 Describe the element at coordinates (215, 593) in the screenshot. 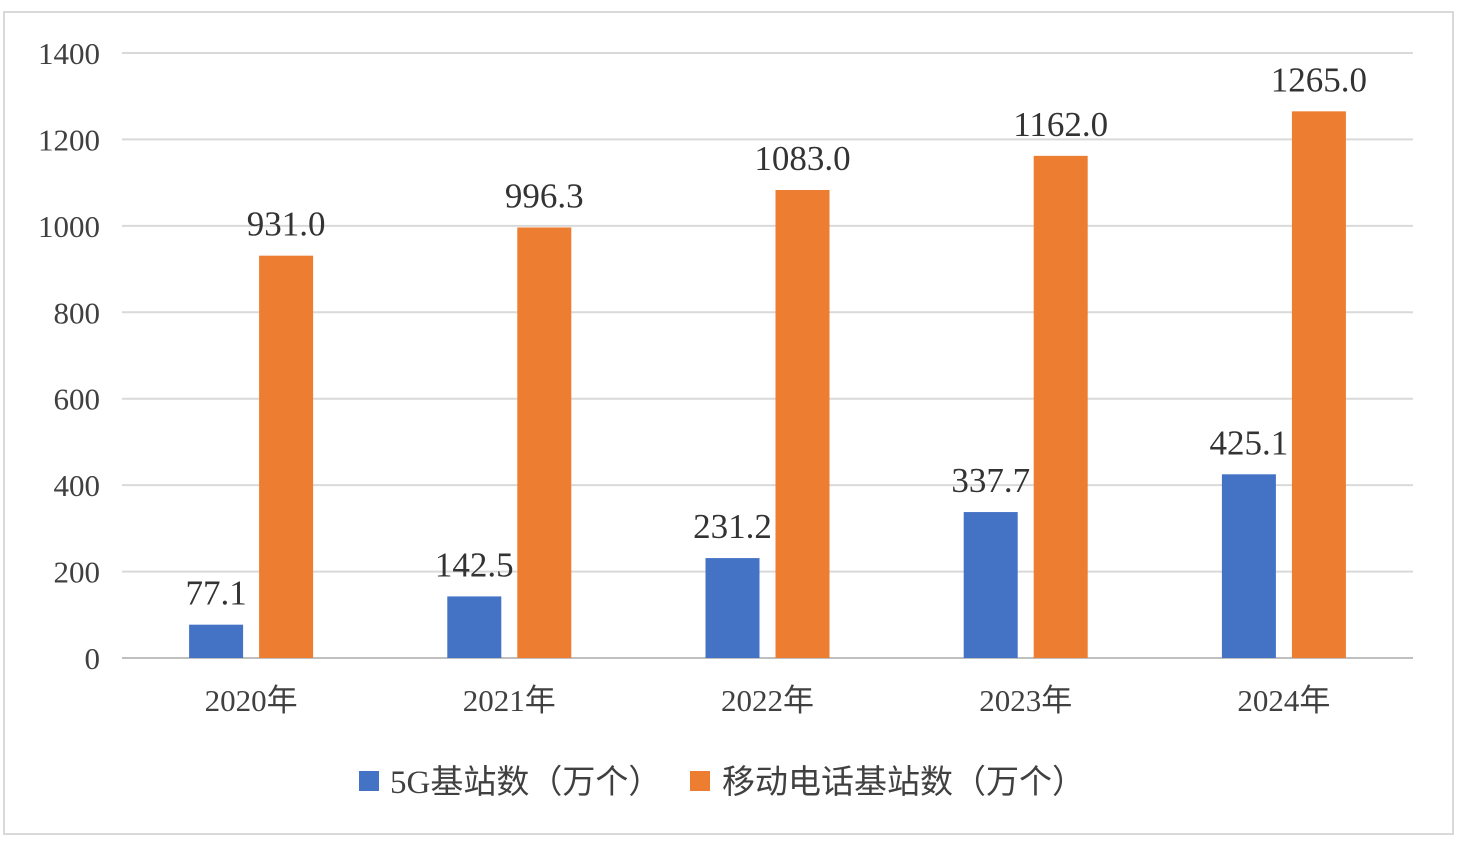

I see `data-label: 77.1` at that location.